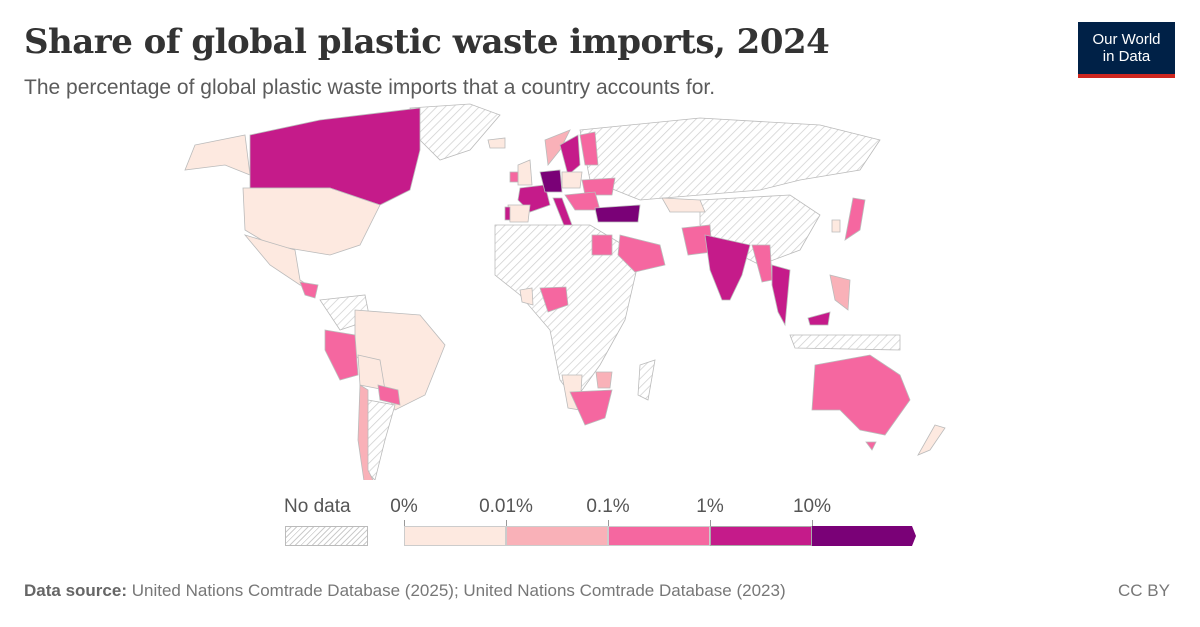 This screenshot has width=1200, height=627. I want to click on no-data-swatch, so click(326, 536).